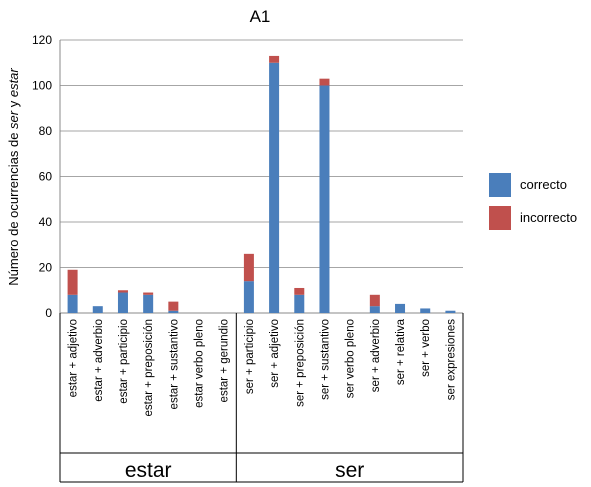  I want to click on group-label-ser: ser, so click(349, 470).